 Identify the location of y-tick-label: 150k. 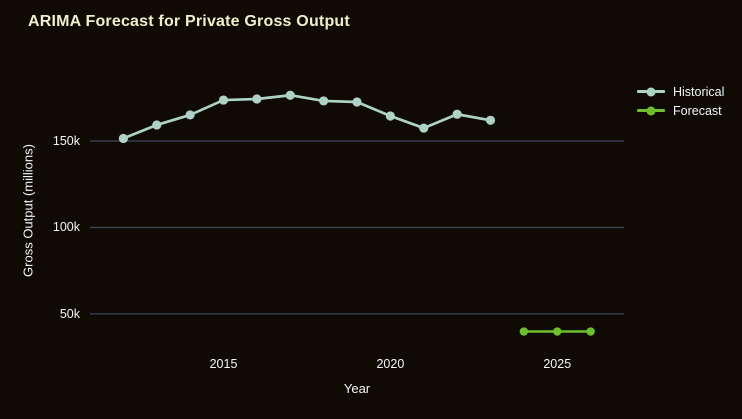
(66, 141).